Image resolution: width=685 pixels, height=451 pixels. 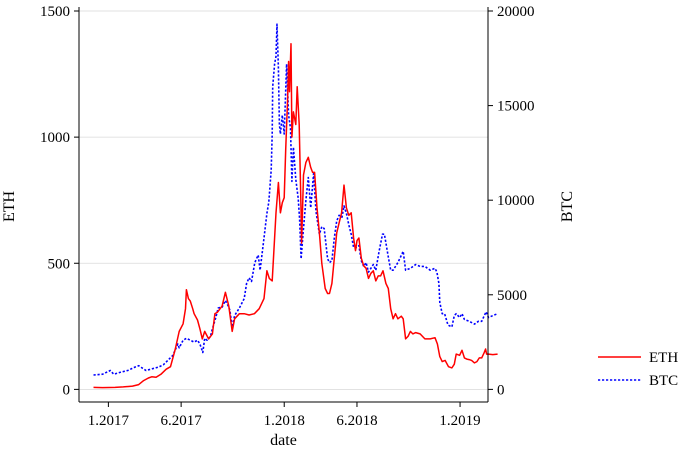 I want to click on x-tick-label: 1.2019, so click(x=459, y=421).